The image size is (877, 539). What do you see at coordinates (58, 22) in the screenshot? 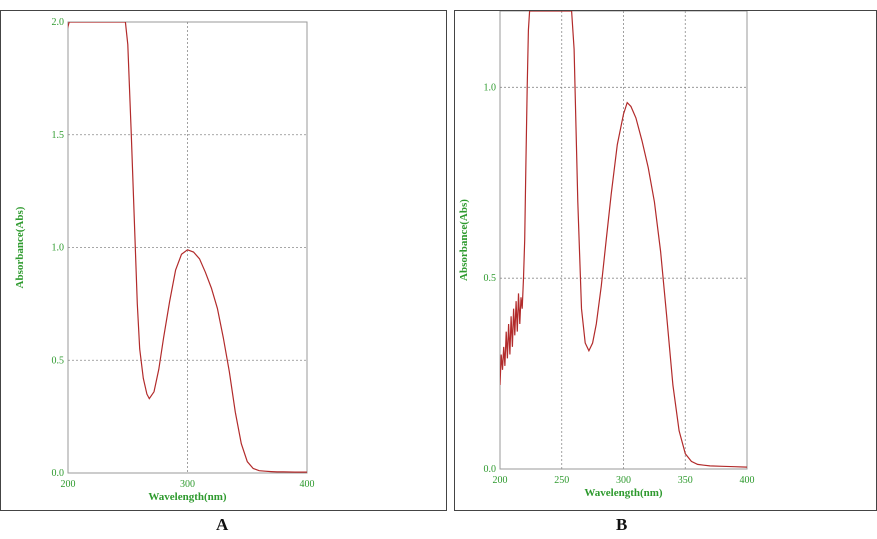
I see `y-tick-label: 2.0` at bounding box center [58, 22].